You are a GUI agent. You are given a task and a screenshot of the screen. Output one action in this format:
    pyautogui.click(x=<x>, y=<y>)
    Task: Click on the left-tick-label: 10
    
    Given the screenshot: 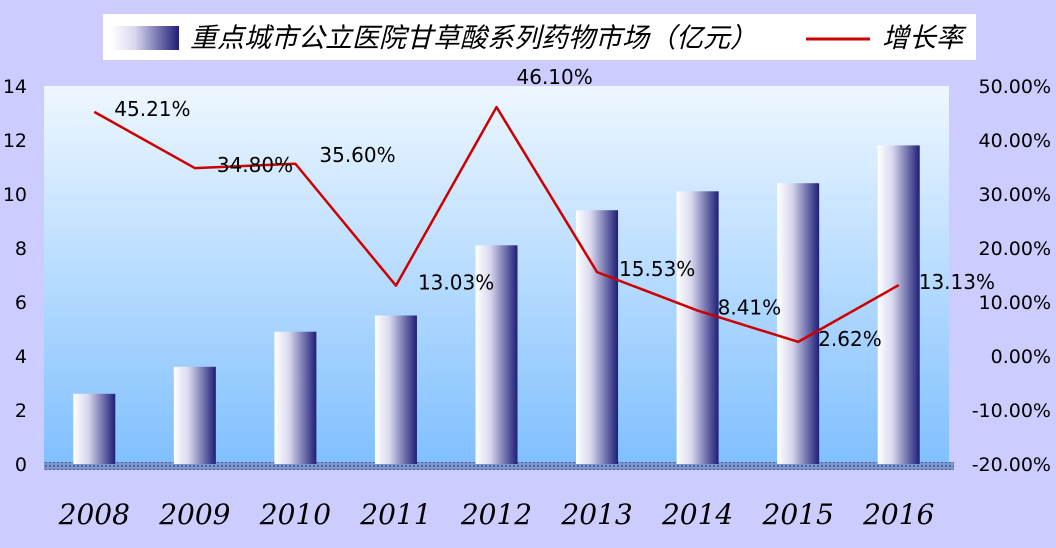 What is the action you would take?
    pyautogui.click(x=15, y=195)
    